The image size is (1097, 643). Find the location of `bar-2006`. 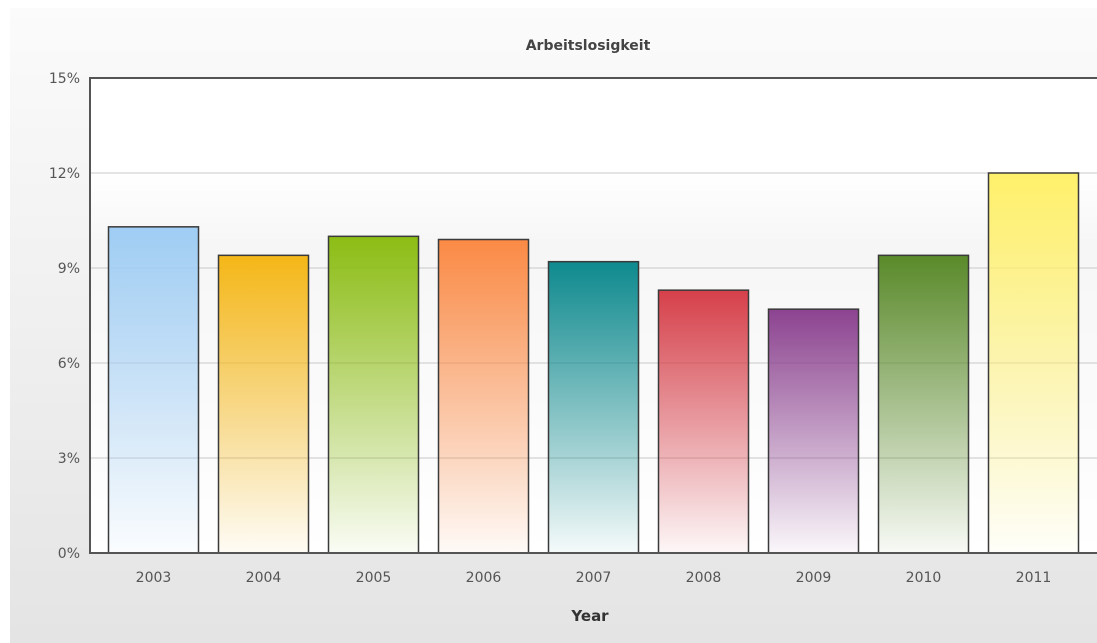

bar-2006 is located at coordinates (483, 396).